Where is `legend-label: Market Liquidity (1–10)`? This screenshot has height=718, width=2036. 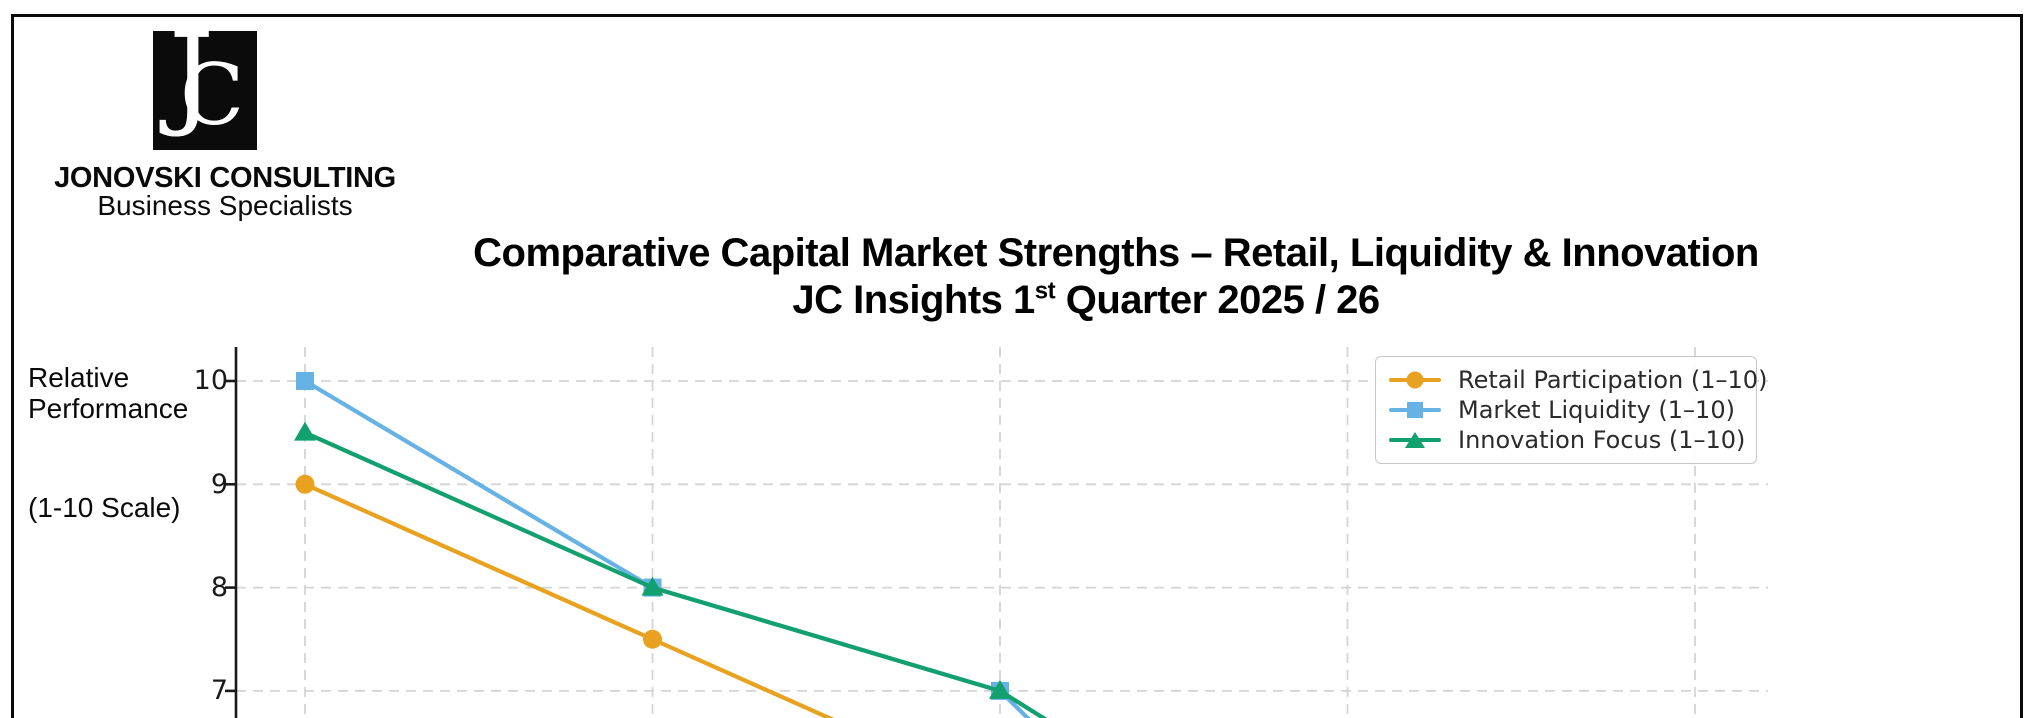 legend-label: Market Liquidity (1–10) is located at coordinates (1596, 409).